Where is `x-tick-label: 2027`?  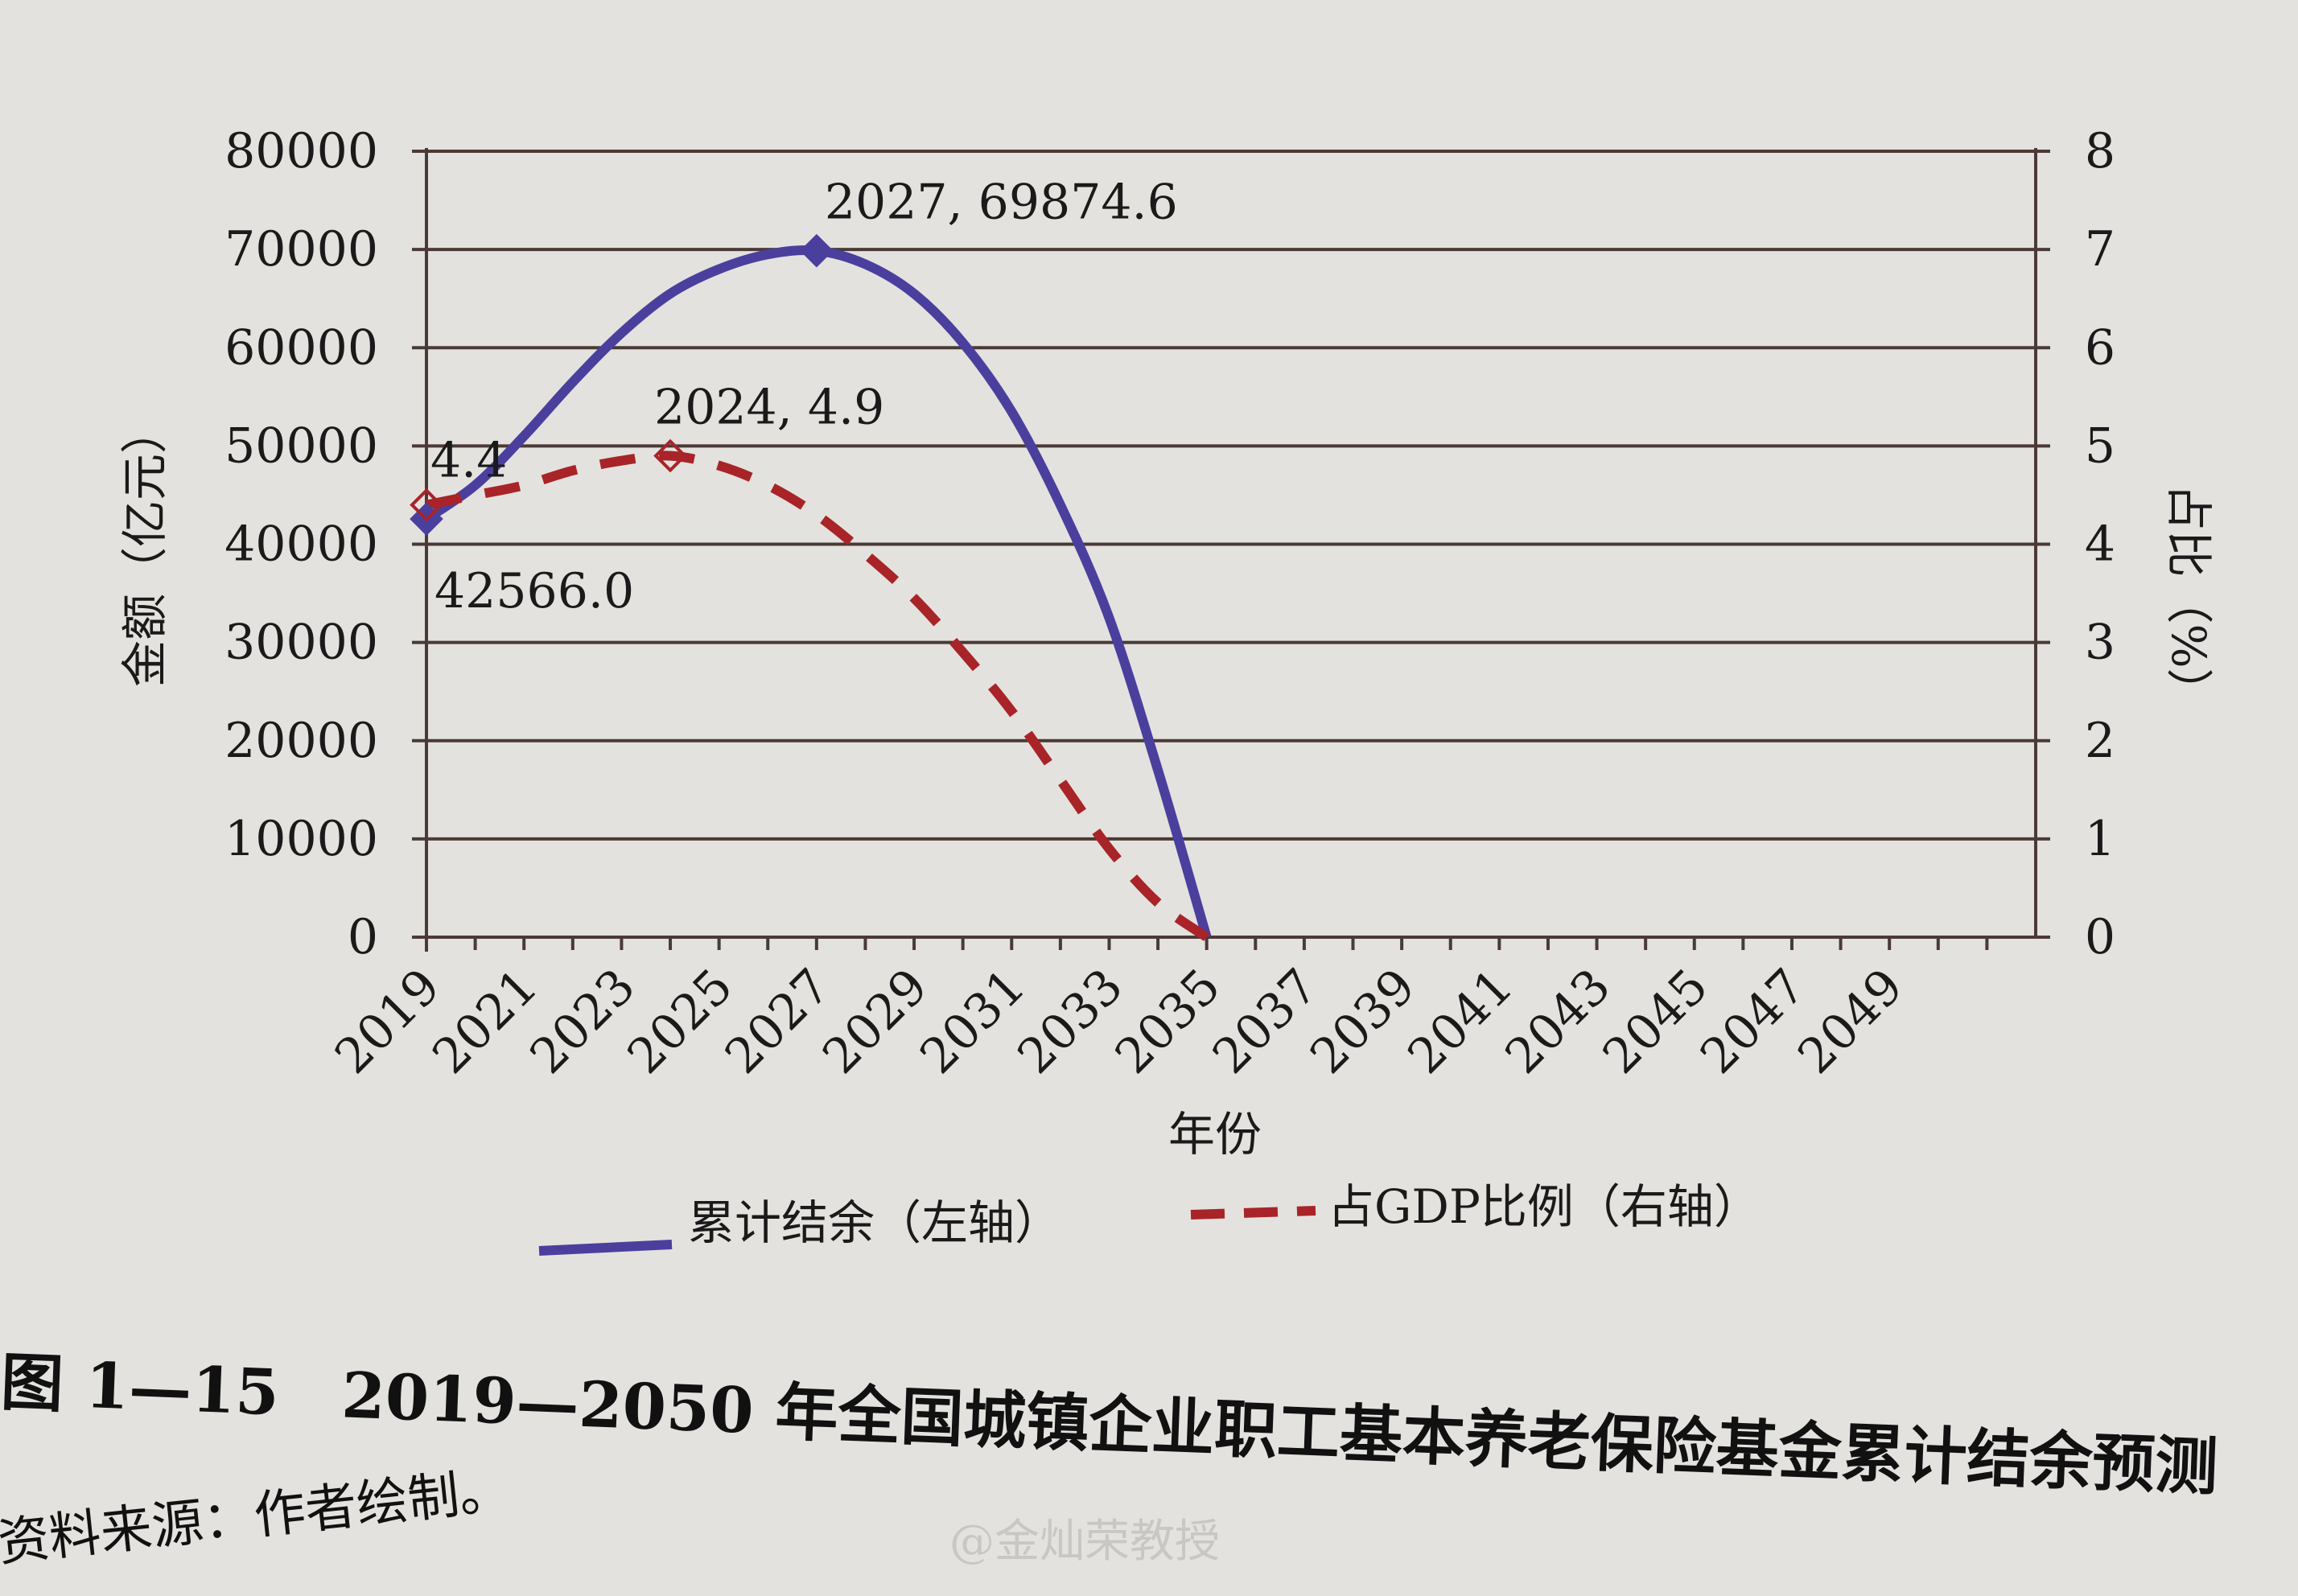
x-tick-label: 2027 is located at coordinates (778, 1021).